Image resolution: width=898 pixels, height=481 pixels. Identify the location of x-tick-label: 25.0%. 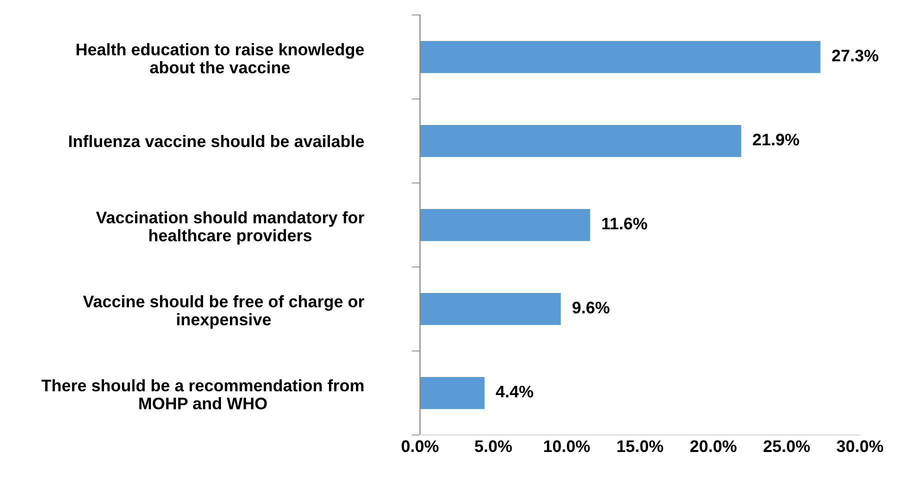
(787, 446).